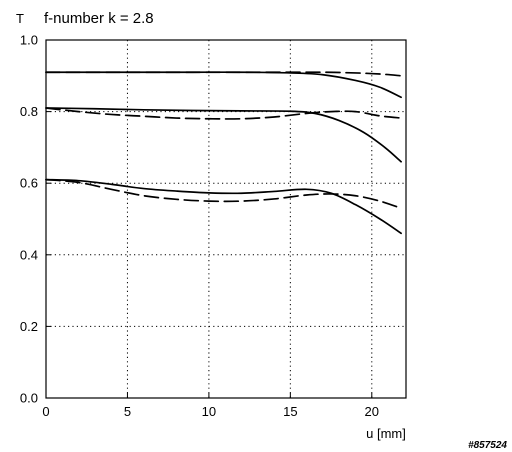 The image size is (512, 452). Describe the element at coordinates (29, 254) in the screenshot. I see `y-tick-label: 0.4` at that location.